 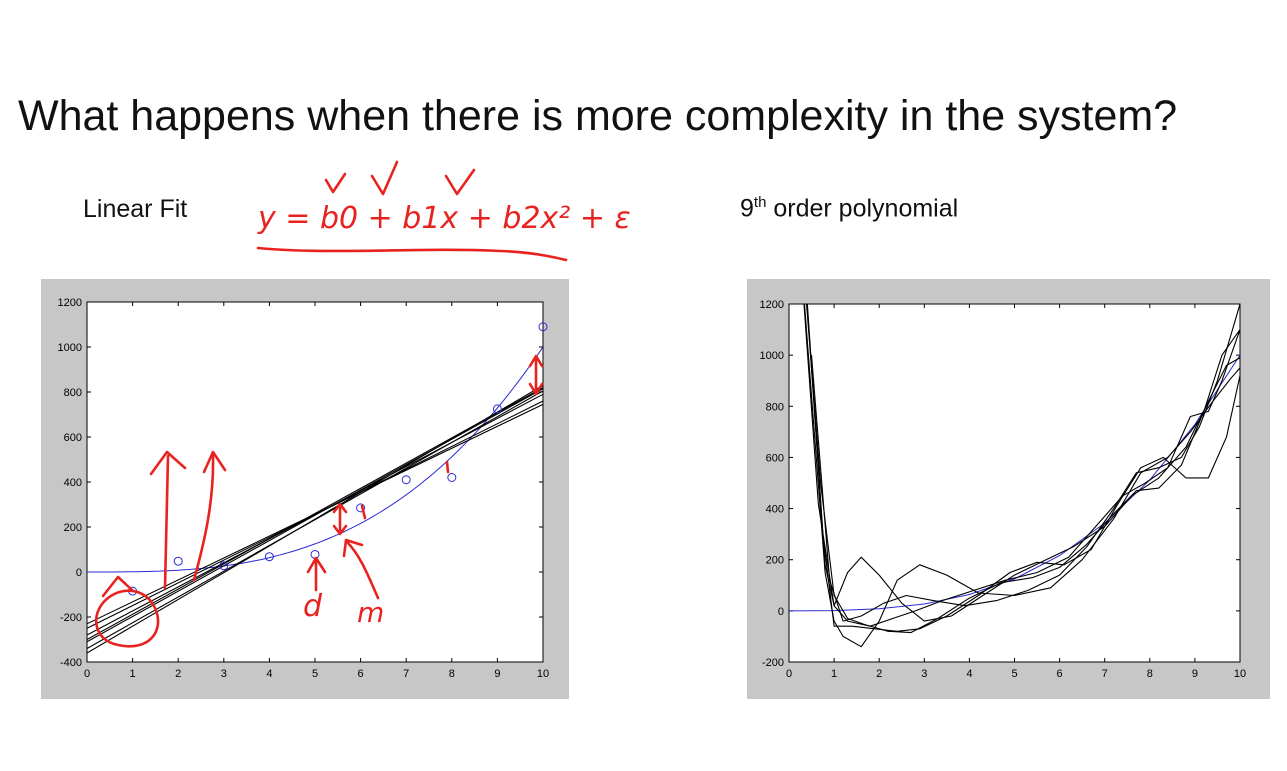 What do you see at coordinates (862, 208) in the screenshot?
I see `polynomial-label-text: order polynomial` at bounding box center [862, 208].